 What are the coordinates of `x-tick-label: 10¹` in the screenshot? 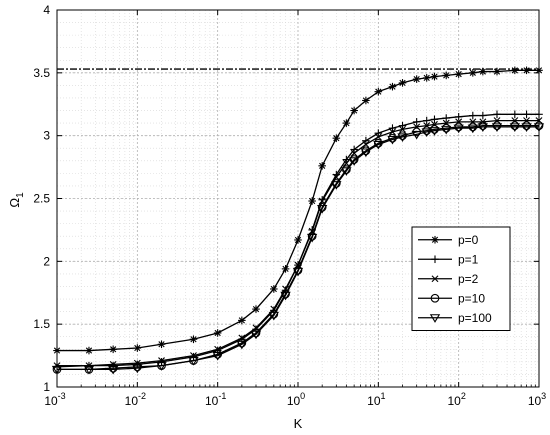 It's located at (376, 399).